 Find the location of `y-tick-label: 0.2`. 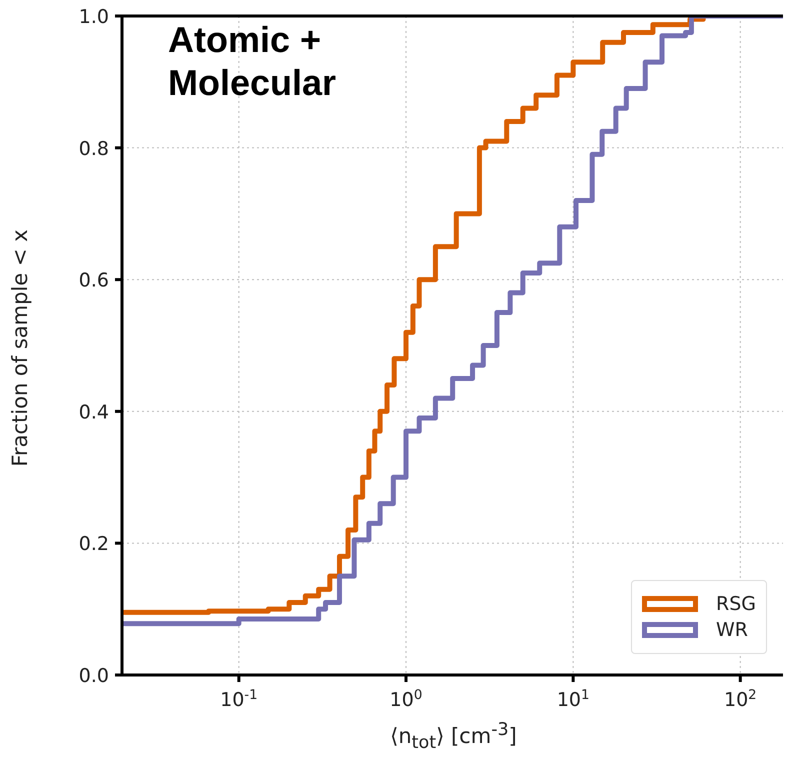

y-tick-label: 0.2 is located at coordinates (93, 544).